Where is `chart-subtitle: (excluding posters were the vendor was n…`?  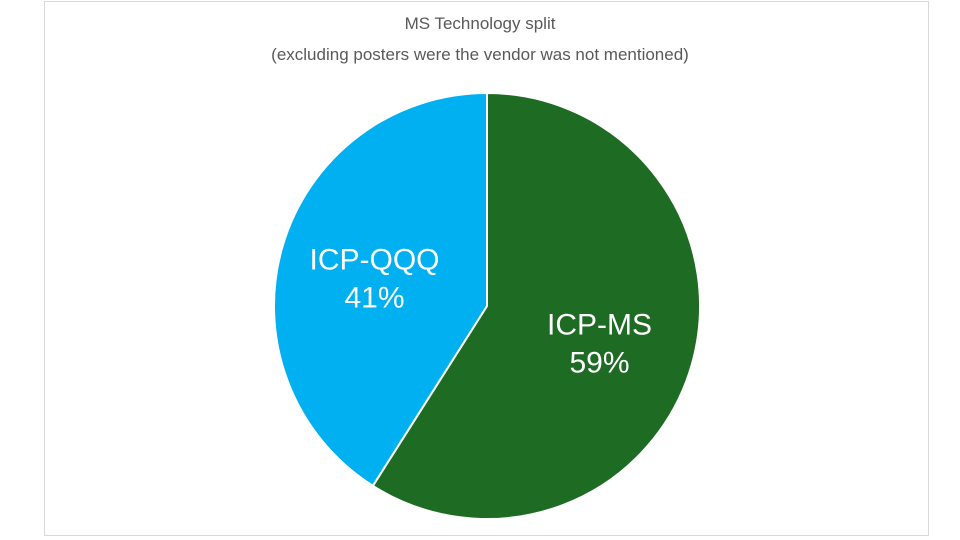 chart-subtitle: (excluding posters were the vendor was n… is located at coordinates (480, 54).